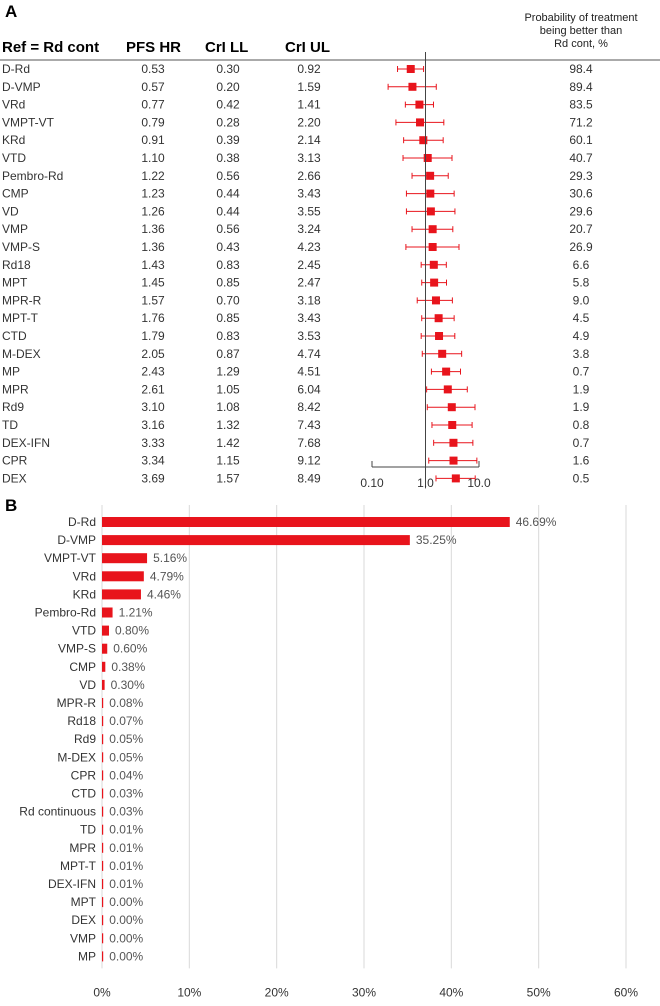 The height and width of the screenshot is (1006, 660). Describe the element at coordinates (81, 721) in the screenshot. I see `bar-category-label: Rd18` at that location.